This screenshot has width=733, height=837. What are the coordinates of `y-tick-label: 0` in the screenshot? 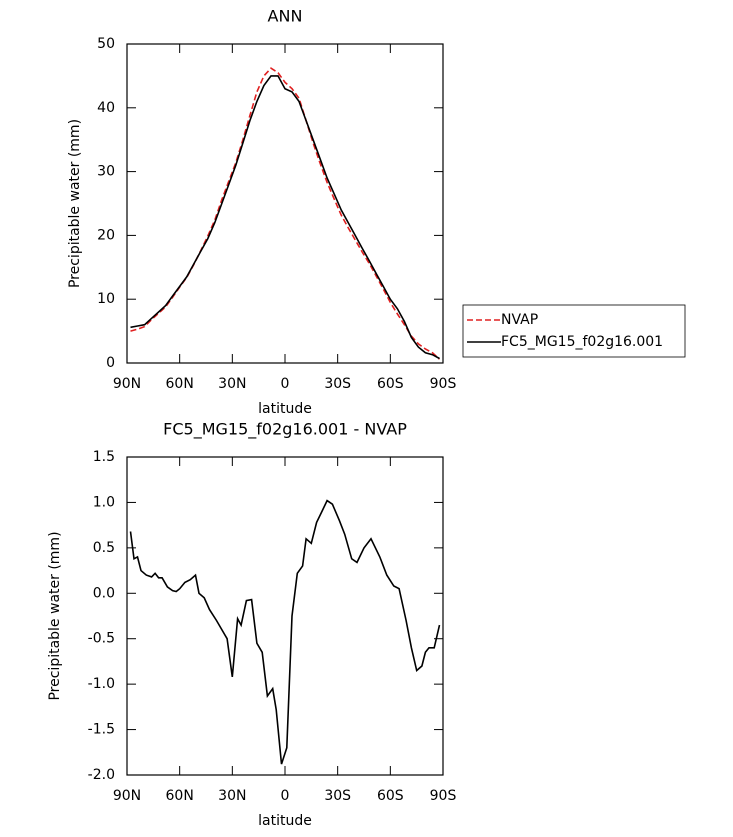 It's located at (110, 363).